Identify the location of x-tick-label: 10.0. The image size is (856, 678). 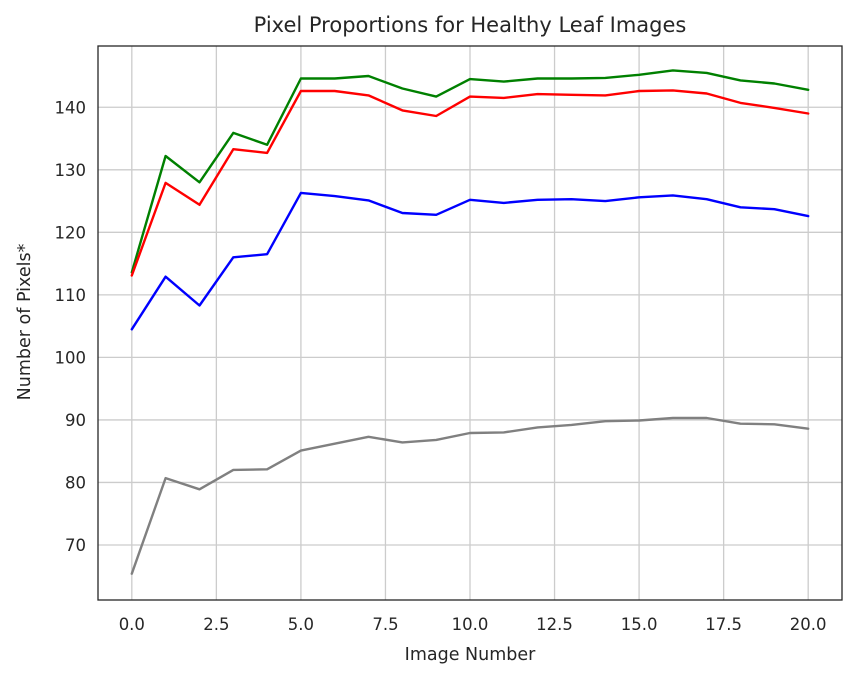
(470, 624).